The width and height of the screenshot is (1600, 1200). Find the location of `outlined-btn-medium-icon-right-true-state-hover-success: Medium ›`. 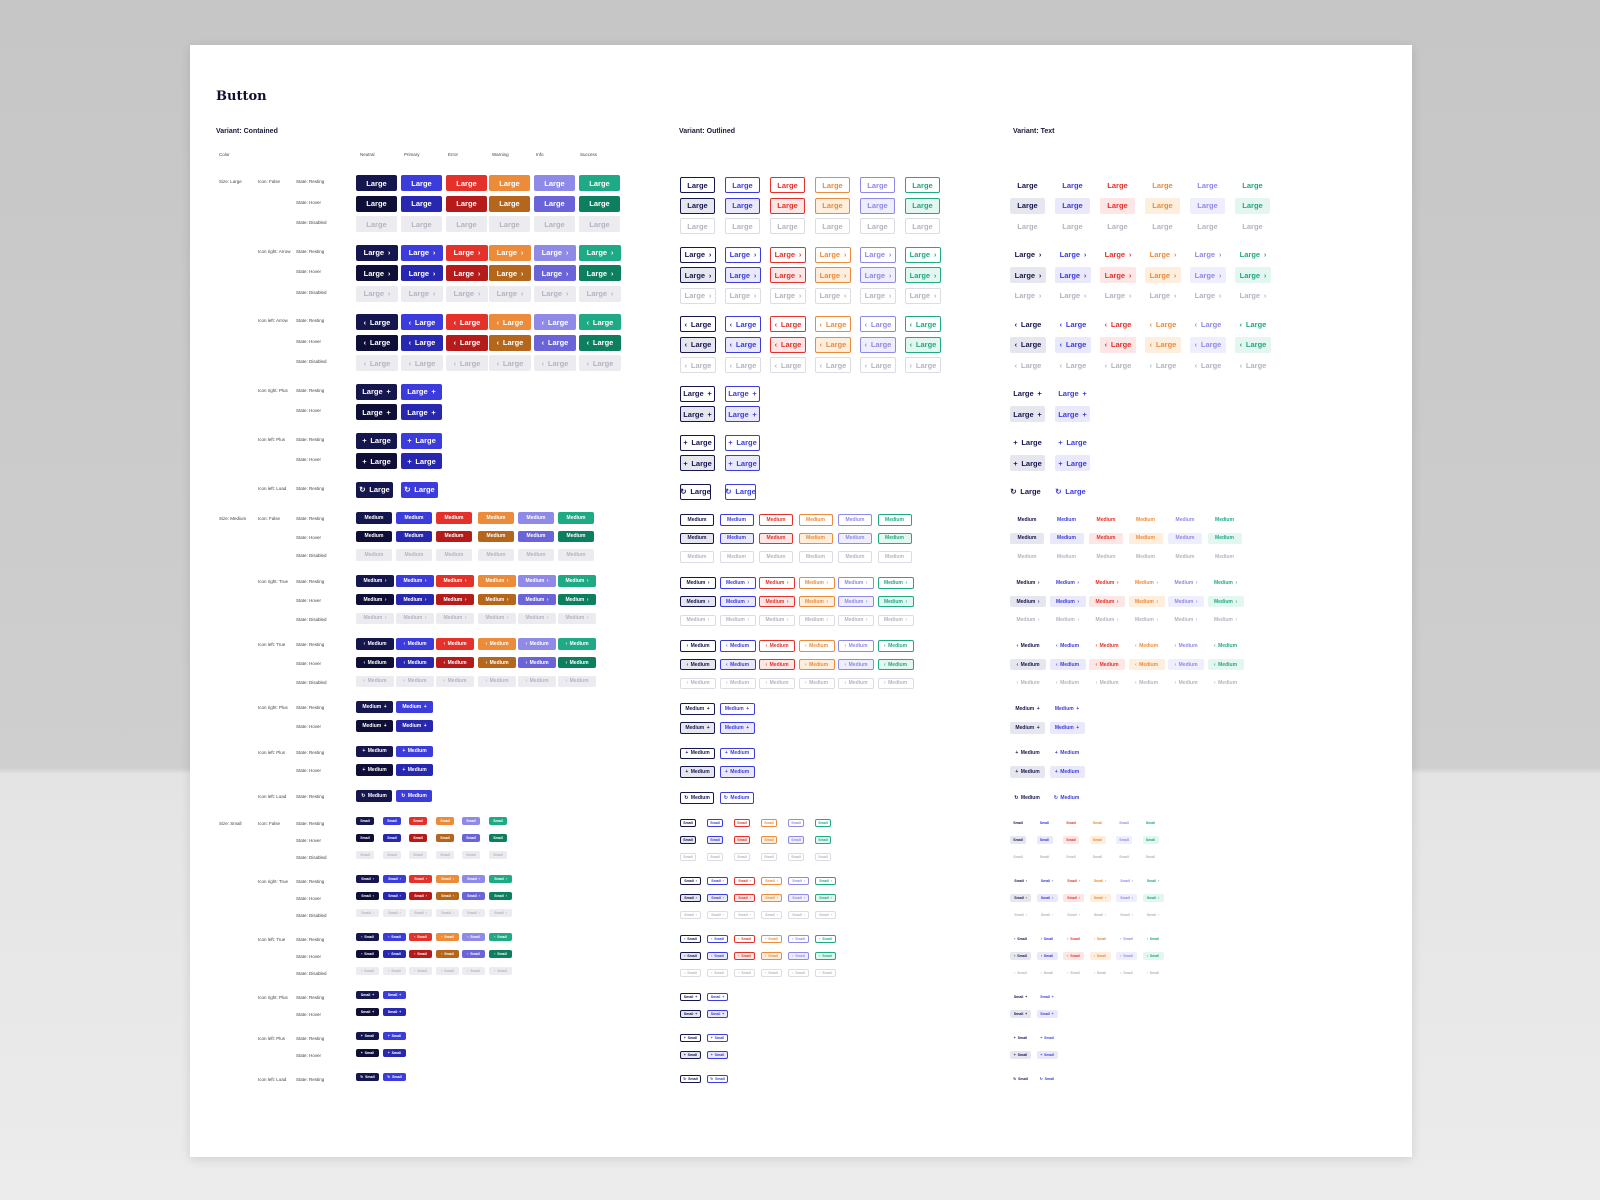

outlined-btn-medium-icon-right-true-state-hover-success: Medium › is located at coordinates (895, 601).